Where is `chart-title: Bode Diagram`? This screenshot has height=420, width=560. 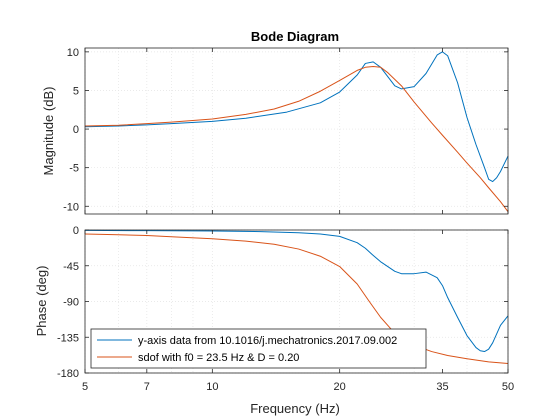
chart-title: Bode Diagram is located at coordinates (295, 36).